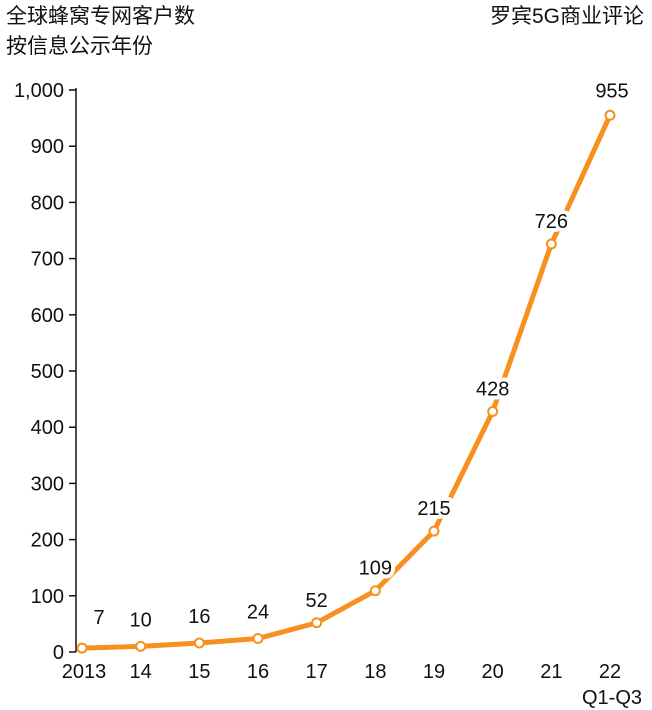  I want to click on y-tick-label: 1,000, so click(39, 91).